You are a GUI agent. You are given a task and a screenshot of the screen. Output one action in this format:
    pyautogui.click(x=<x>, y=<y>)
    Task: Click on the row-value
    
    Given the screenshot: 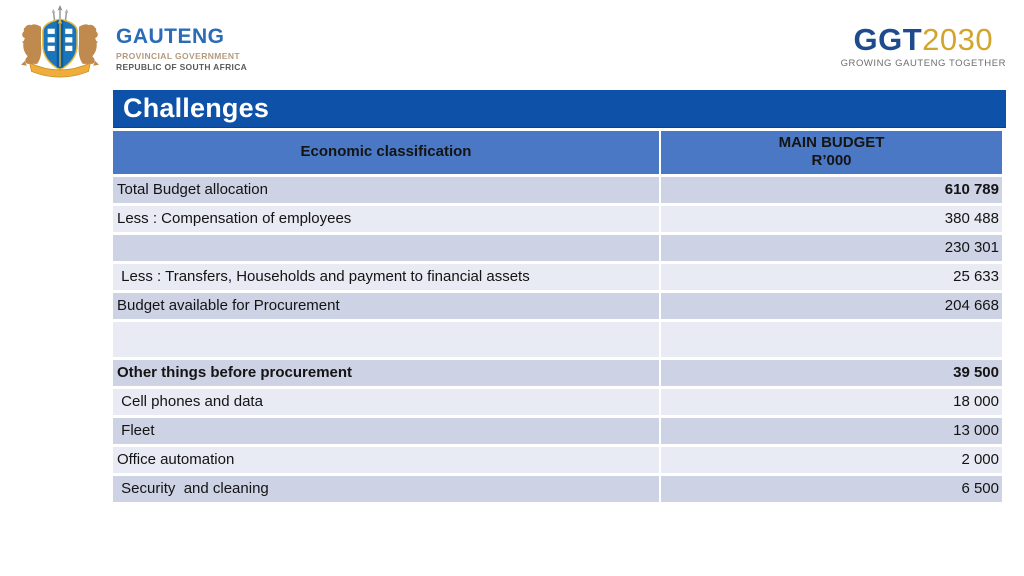 What is the action you would take?
    pyautogui.click(x=831, y=340)
    